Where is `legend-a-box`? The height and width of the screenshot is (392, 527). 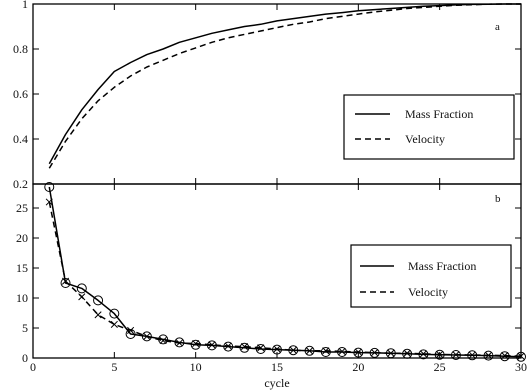
legend-a-box is located at coordinates (429, 127).